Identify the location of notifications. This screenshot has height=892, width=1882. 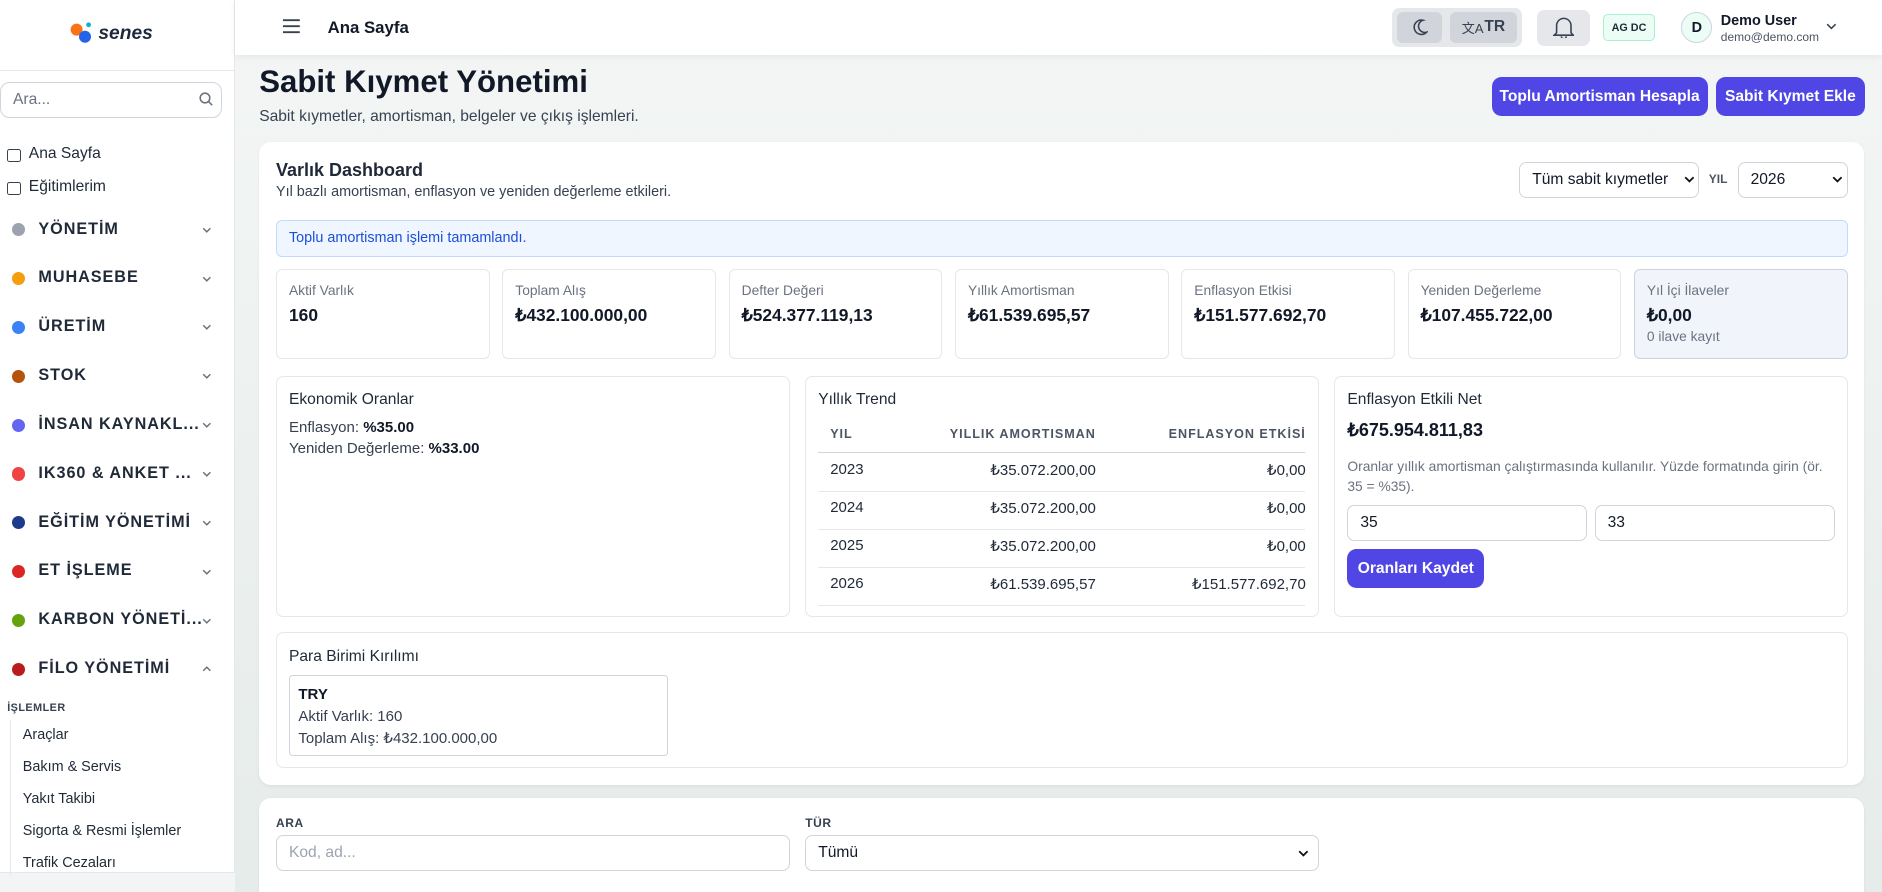
(1563, 27).